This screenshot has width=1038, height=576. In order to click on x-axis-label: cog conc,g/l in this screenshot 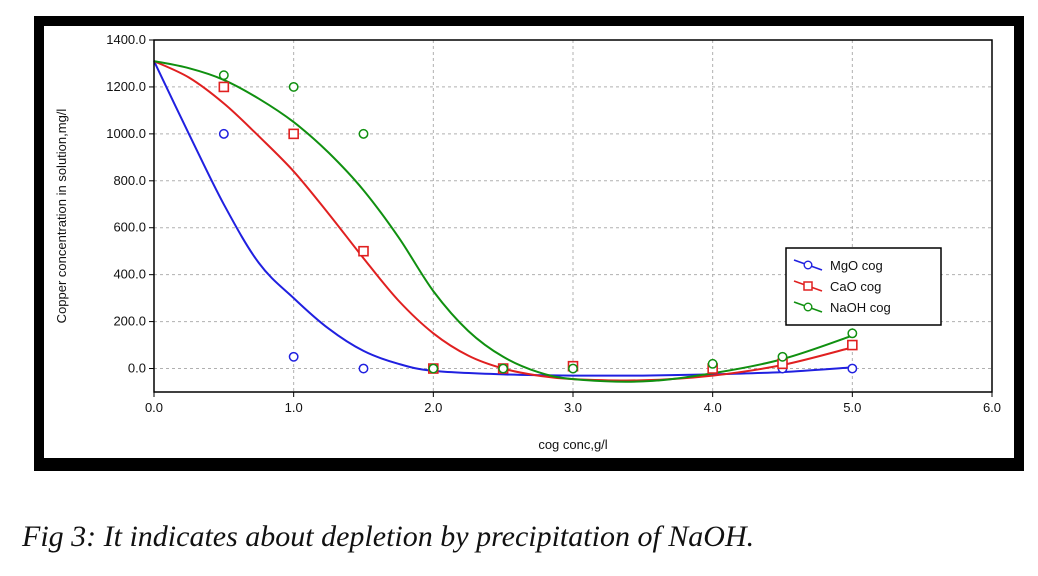, I will do `click(572, 444)`.